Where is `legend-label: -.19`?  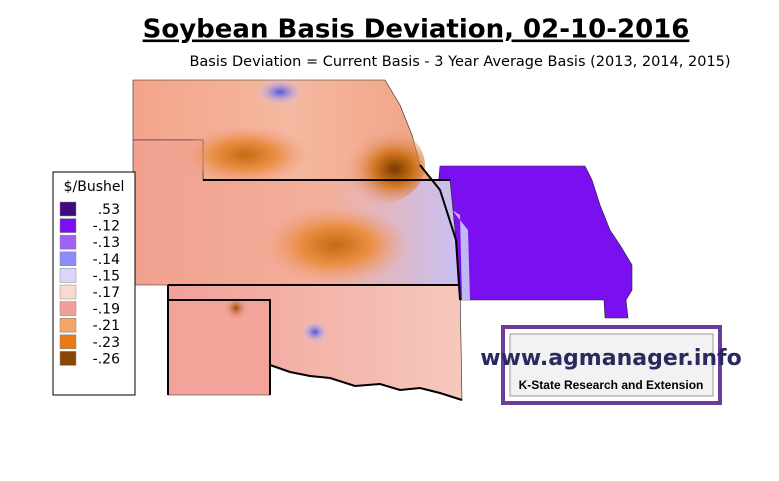
legend-label: -.19 is located at coordinates (106, 310).